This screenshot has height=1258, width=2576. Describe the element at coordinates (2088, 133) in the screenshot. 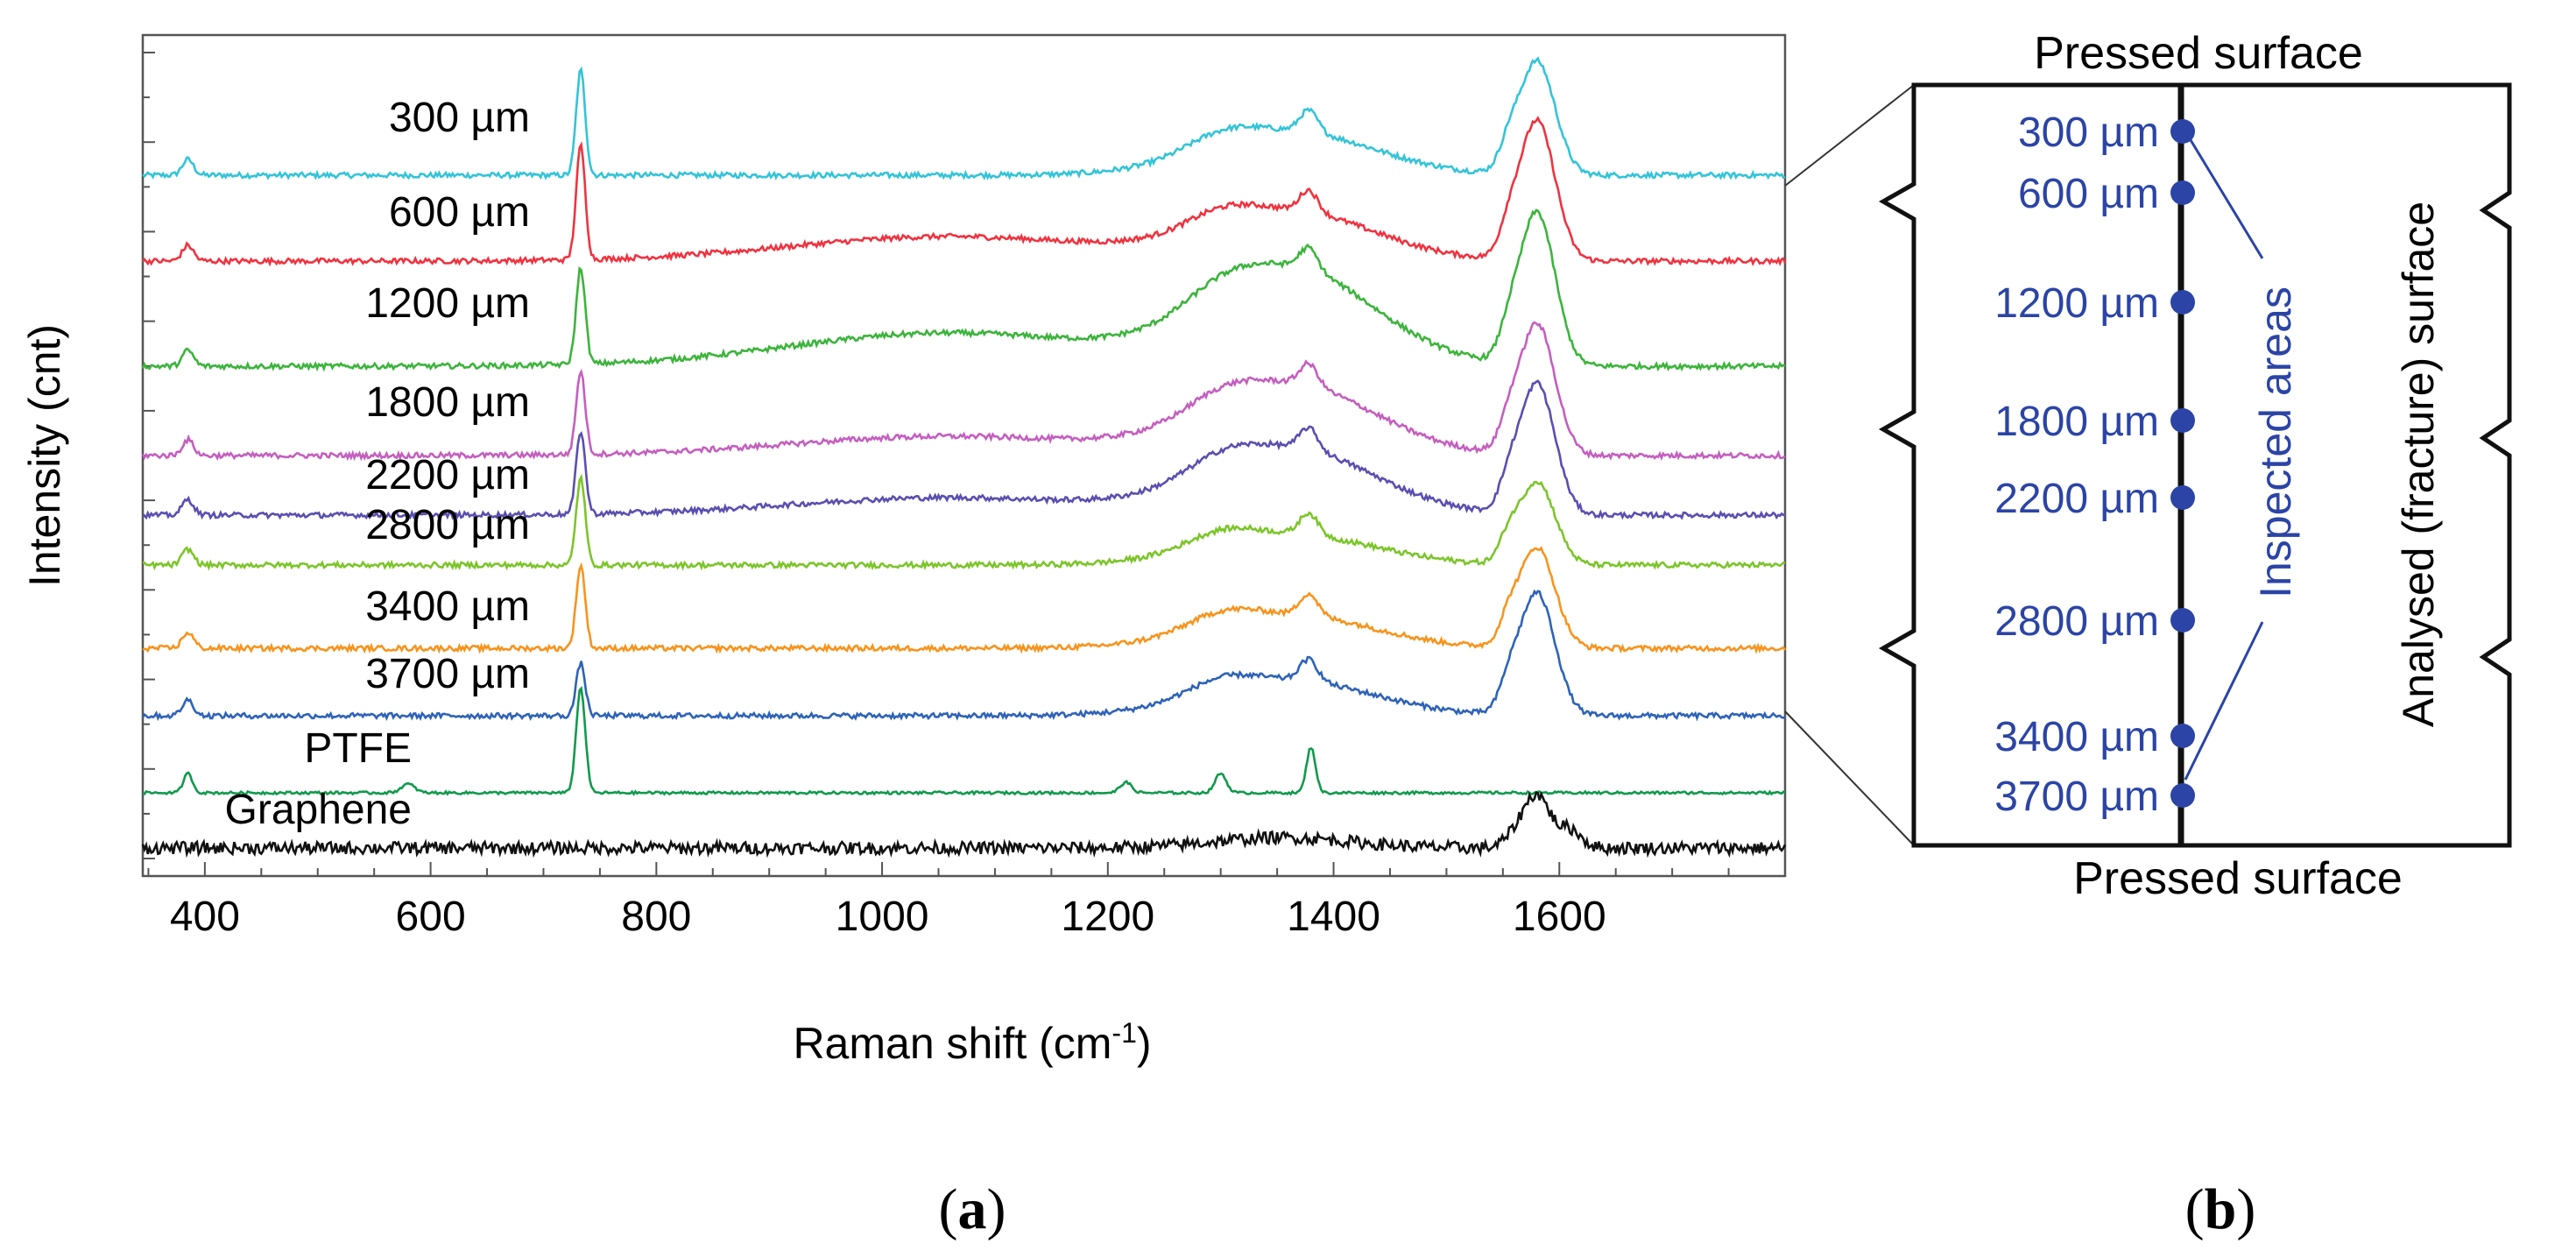

I see `inspection-point-label: 300 µm` at that location.